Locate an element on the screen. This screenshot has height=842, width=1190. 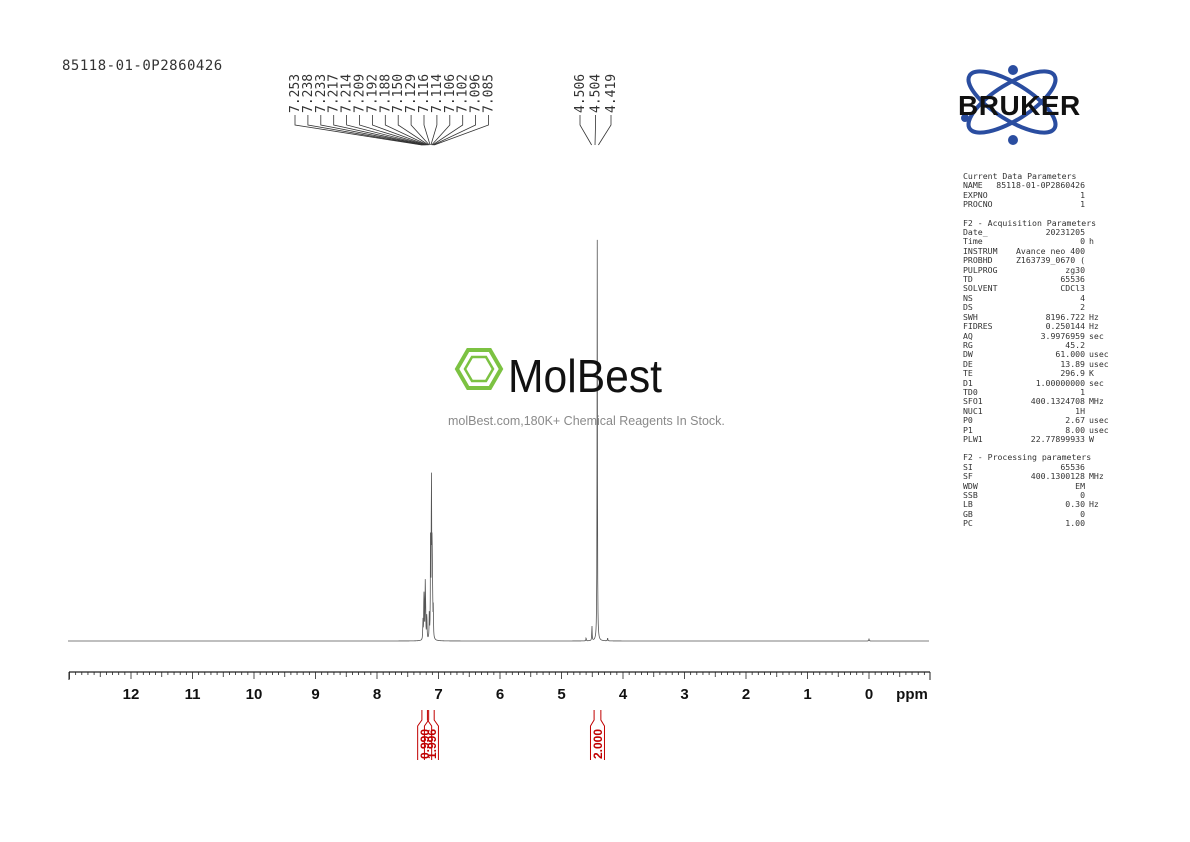
parameter-key: DS is located at coordinates (968, 307).